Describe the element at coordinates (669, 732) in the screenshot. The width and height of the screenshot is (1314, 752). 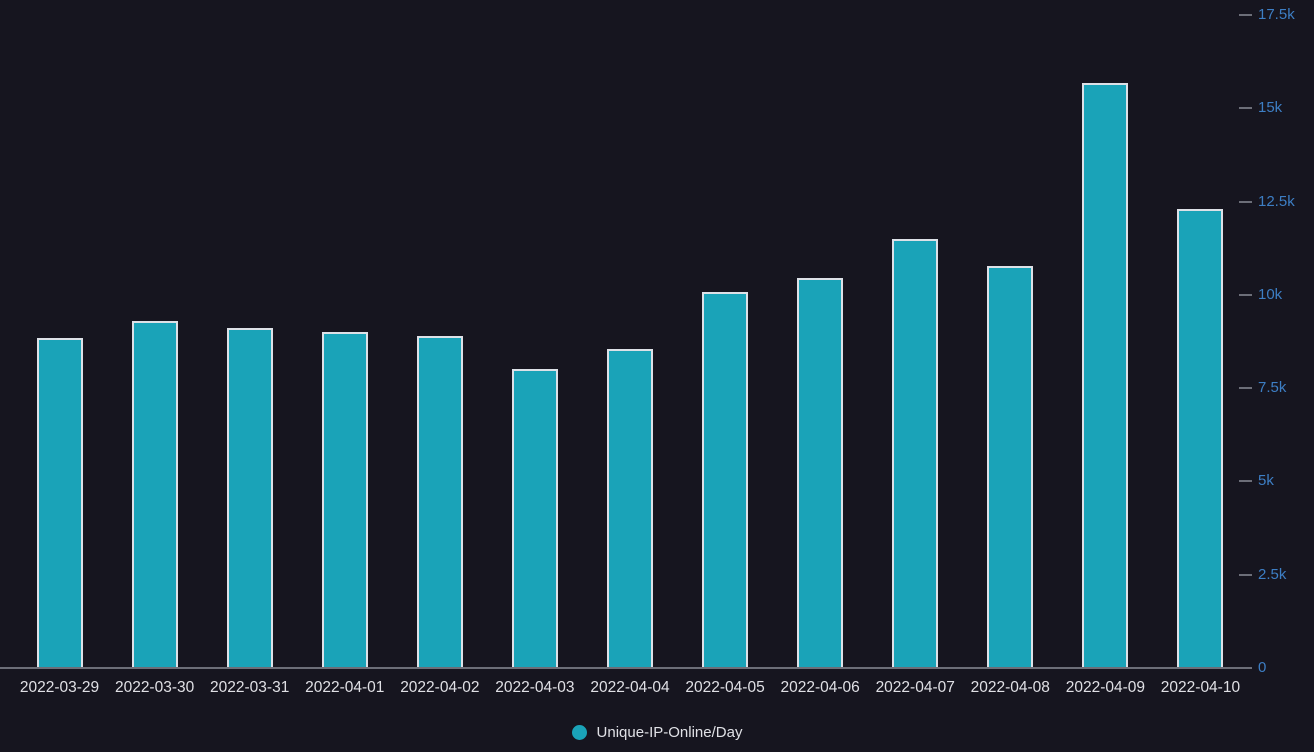
I see `legend-label: Unique-IP-Online/Day` at that location.